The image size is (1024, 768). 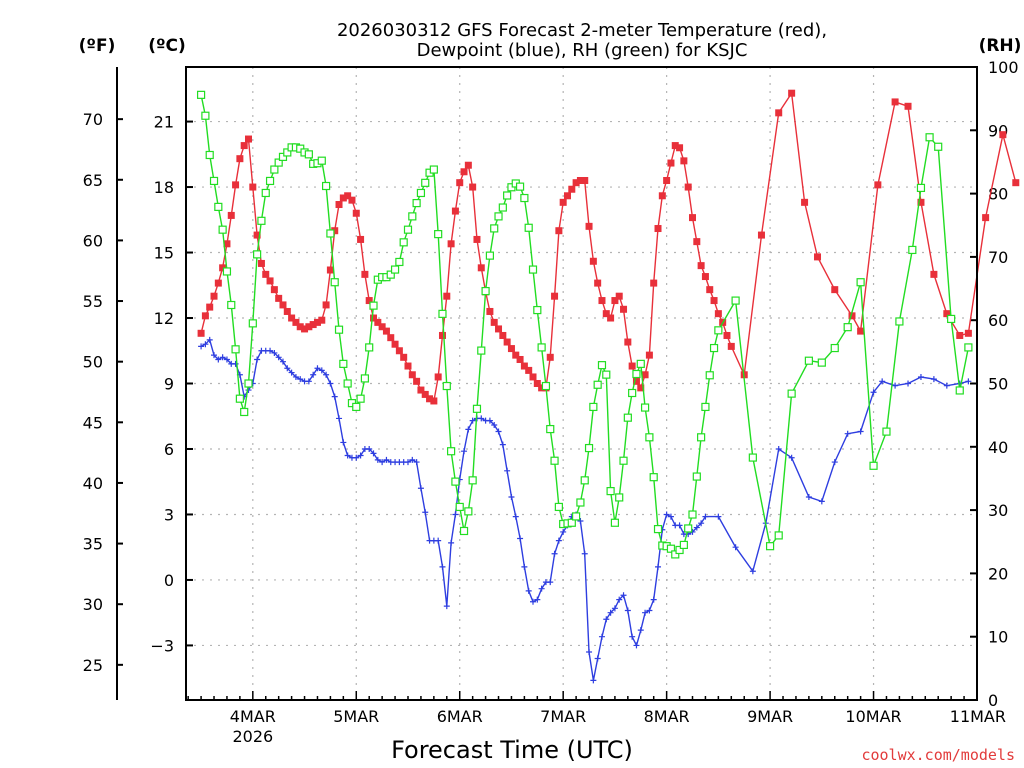 What do you see at coordinates (171, 384) in the screenshot?
I see `celsius-axis: −3 0 3 6 9 12 15 18 21` at bounding box center [171, 384].